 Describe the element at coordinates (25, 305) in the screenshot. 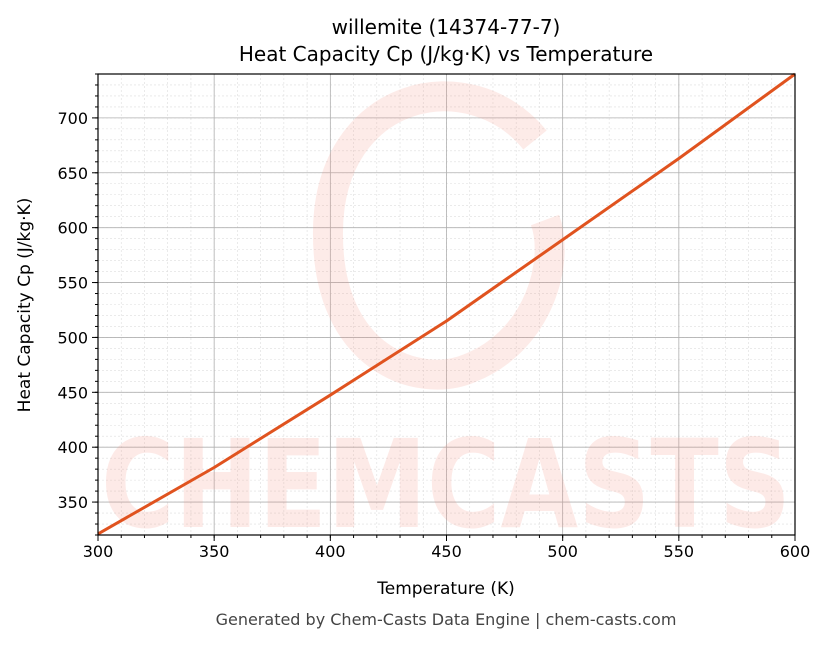

I see `y-axis-label: Heat Capacity Cp (J/kg·K)` at that location.